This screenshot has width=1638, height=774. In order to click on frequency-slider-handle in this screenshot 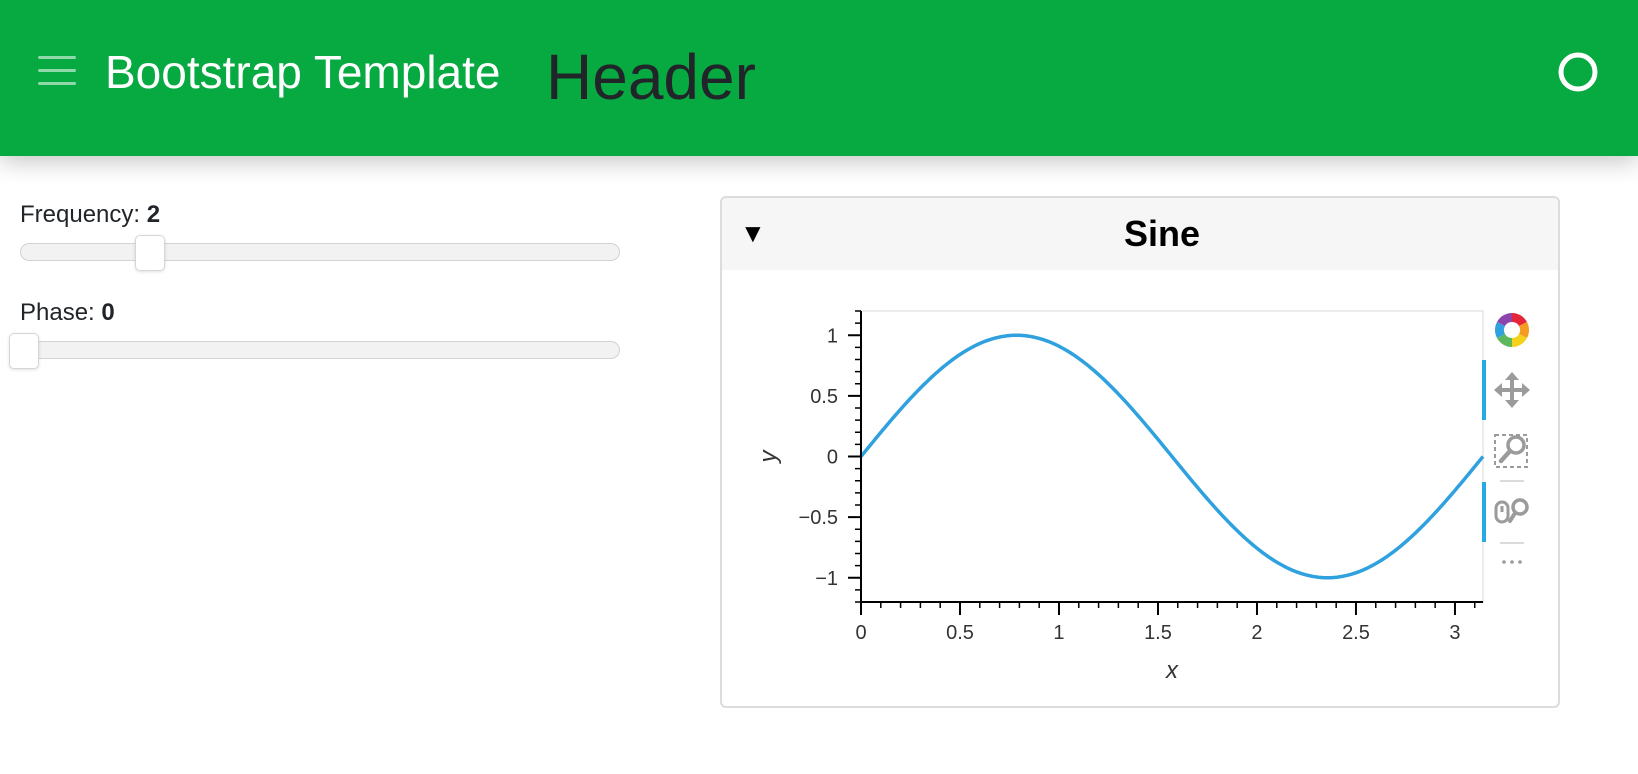, I will do `click(150, 253)`.